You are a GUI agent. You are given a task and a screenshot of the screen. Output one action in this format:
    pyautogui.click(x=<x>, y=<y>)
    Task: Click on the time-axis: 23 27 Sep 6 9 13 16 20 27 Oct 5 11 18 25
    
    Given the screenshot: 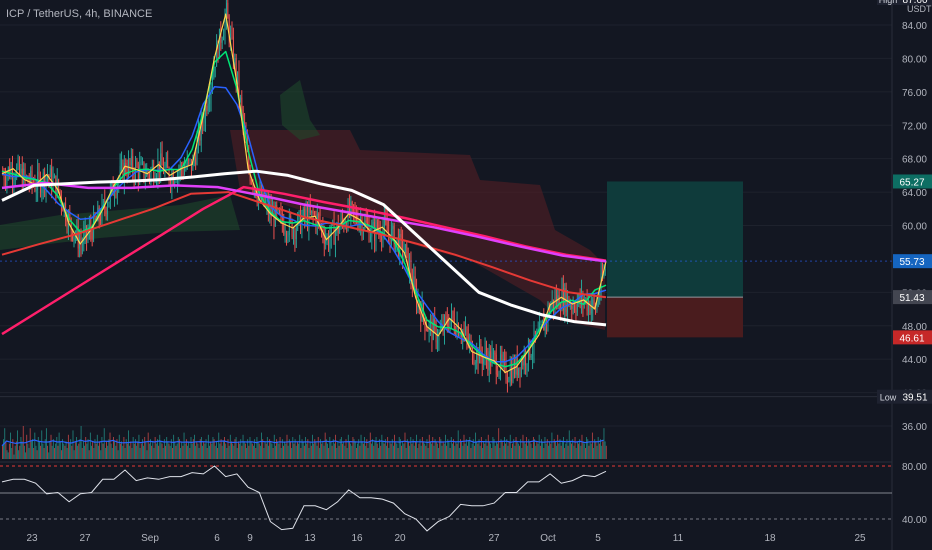 What is the action you would take?
    pyautogui.click(x=446, y=538)
    